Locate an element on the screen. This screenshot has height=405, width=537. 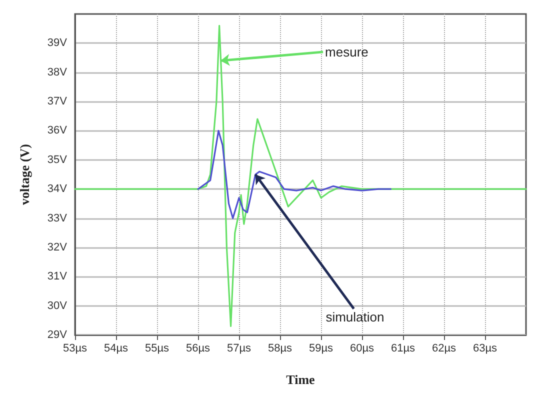
y-tick-label: 35V is located at coordinates (57, 160).